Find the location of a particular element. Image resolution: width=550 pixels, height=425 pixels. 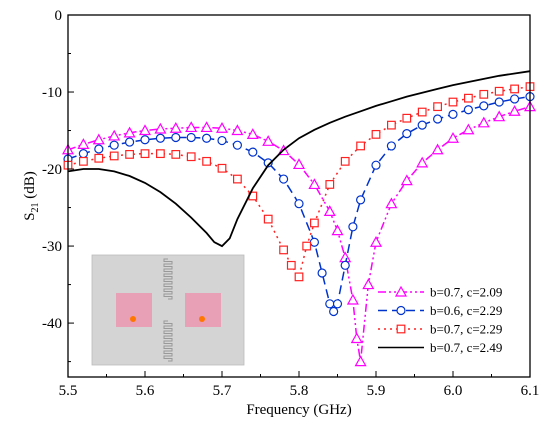

x-tick-label: 5.8 is located at coordinates (299, 391).